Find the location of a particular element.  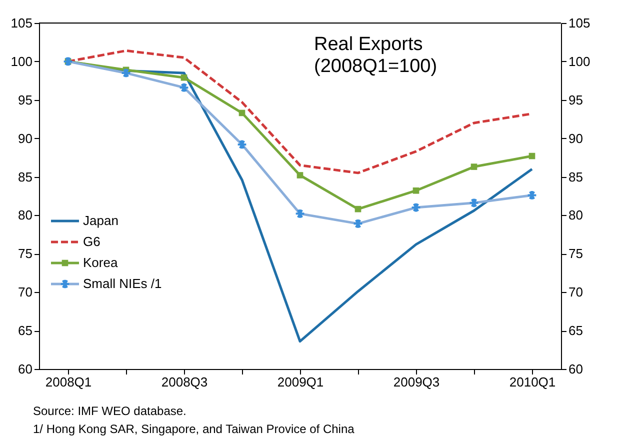

legend-label: G6 is located at coordinates (91, 241).